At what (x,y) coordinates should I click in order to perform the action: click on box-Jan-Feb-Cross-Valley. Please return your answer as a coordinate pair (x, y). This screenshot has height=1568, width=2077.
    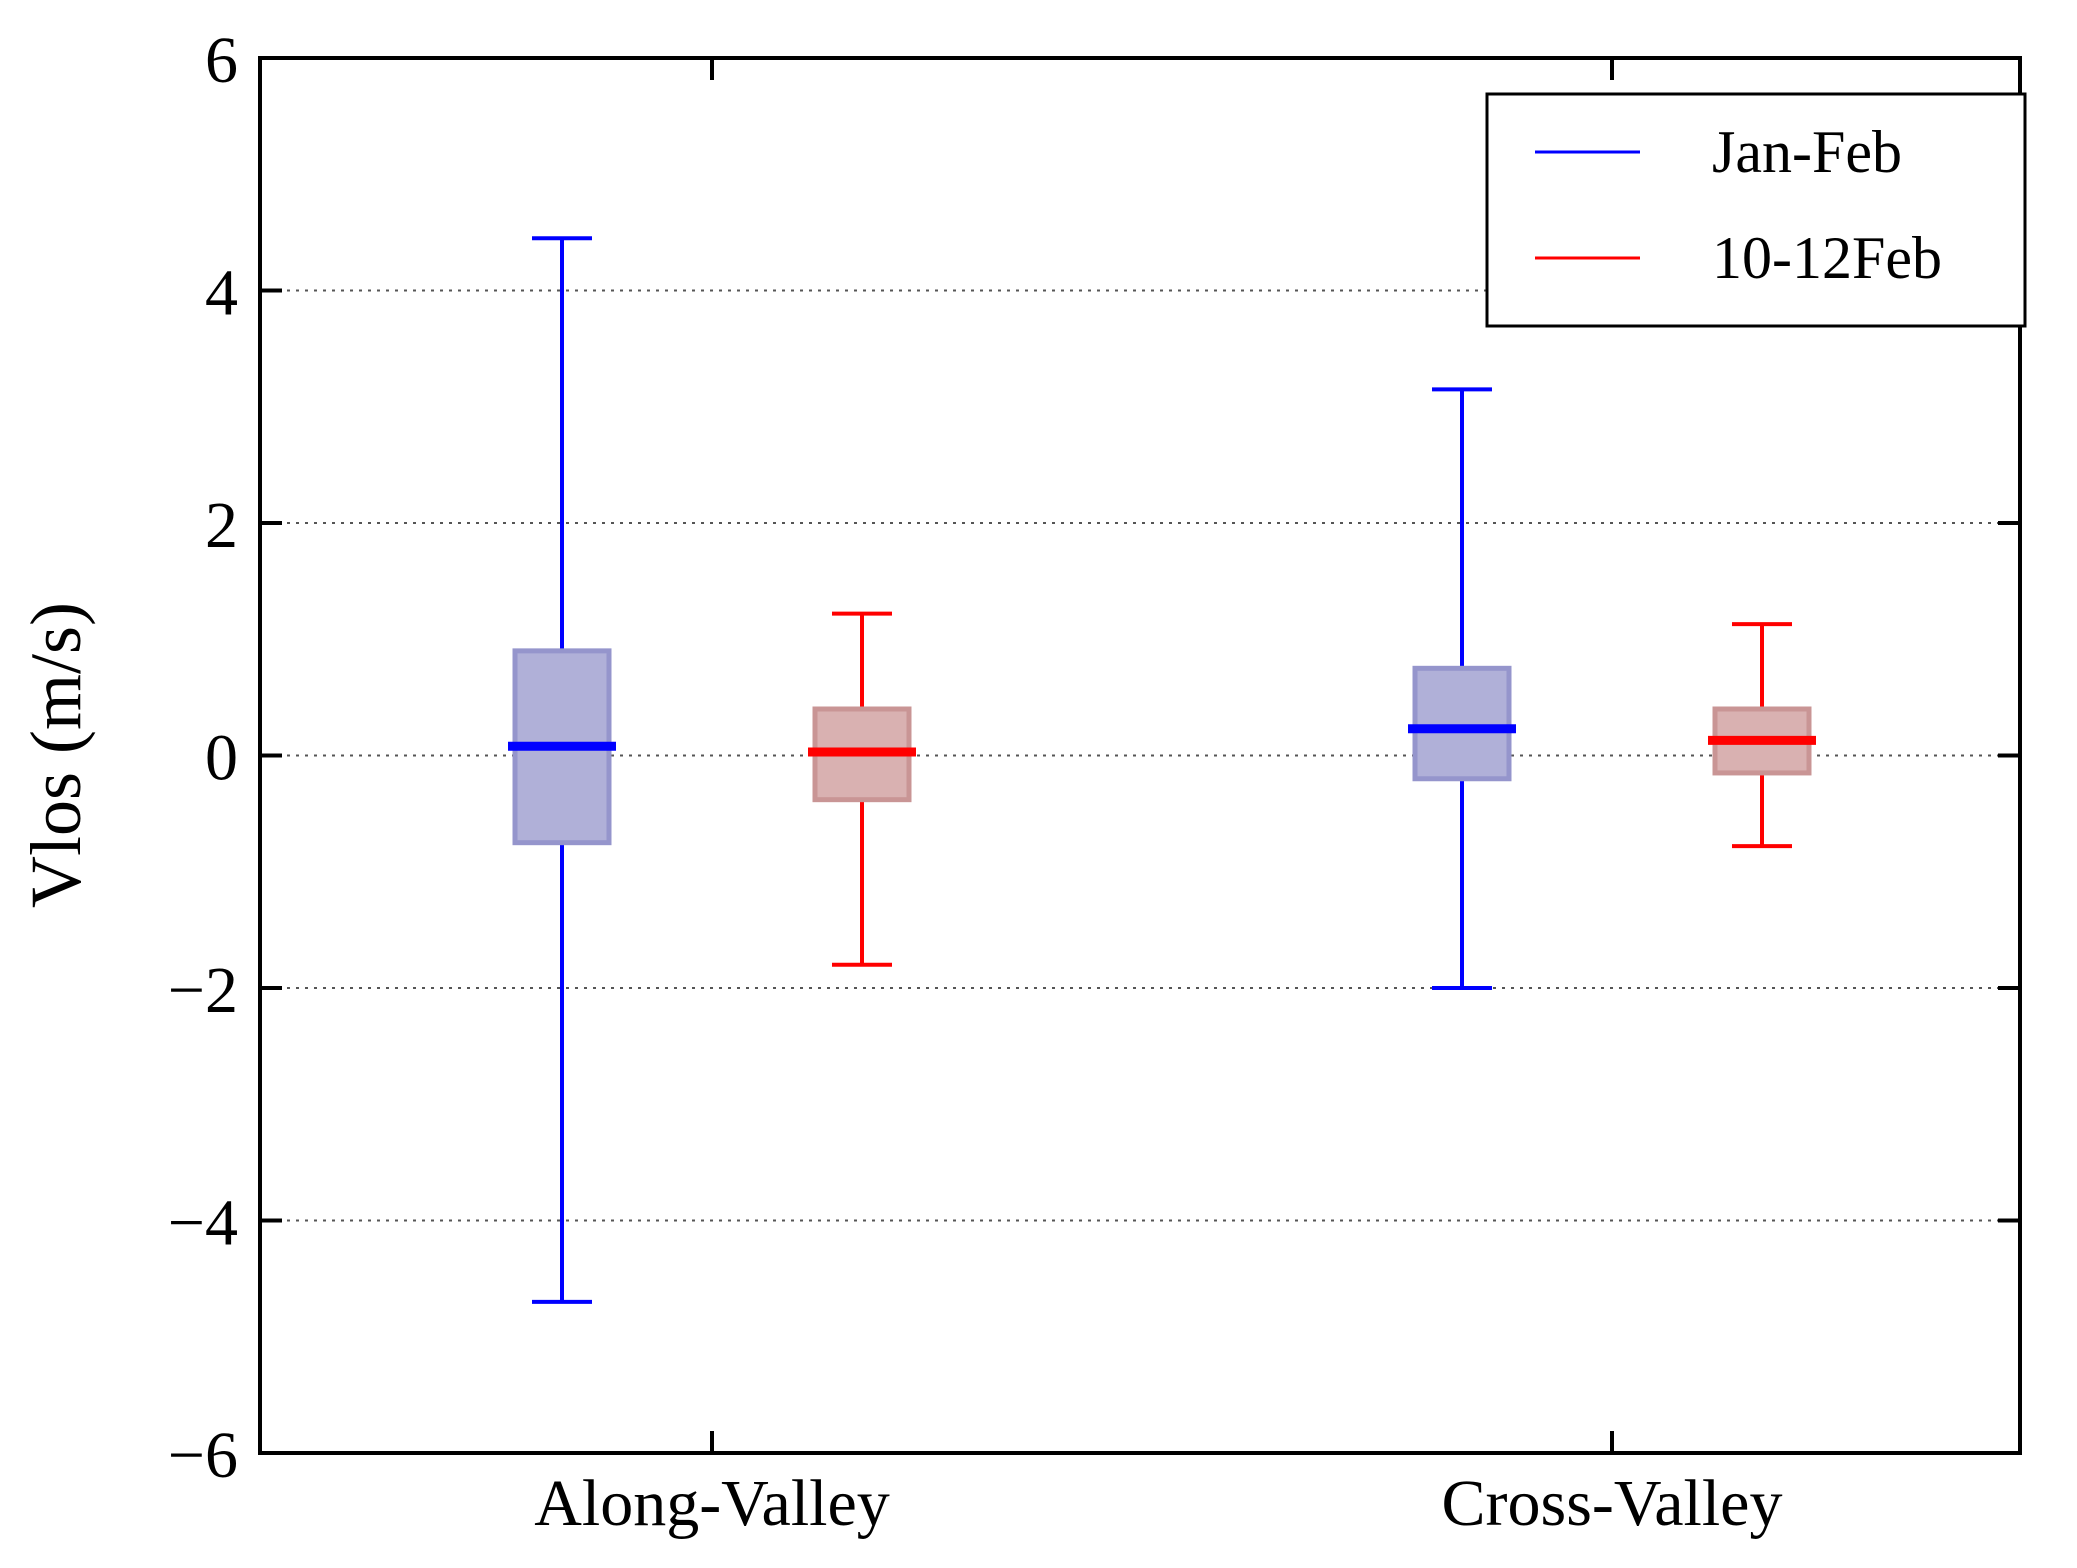
    Looking at the image, I should click on (1462, 688).